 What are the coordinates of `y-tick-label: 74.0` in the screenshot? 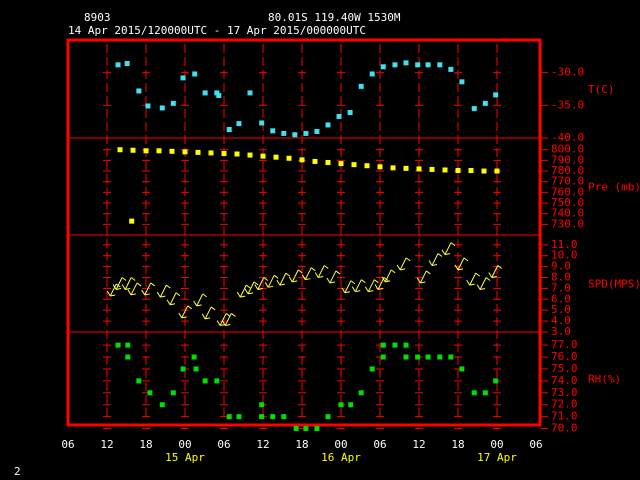 It's located at (564, 380).